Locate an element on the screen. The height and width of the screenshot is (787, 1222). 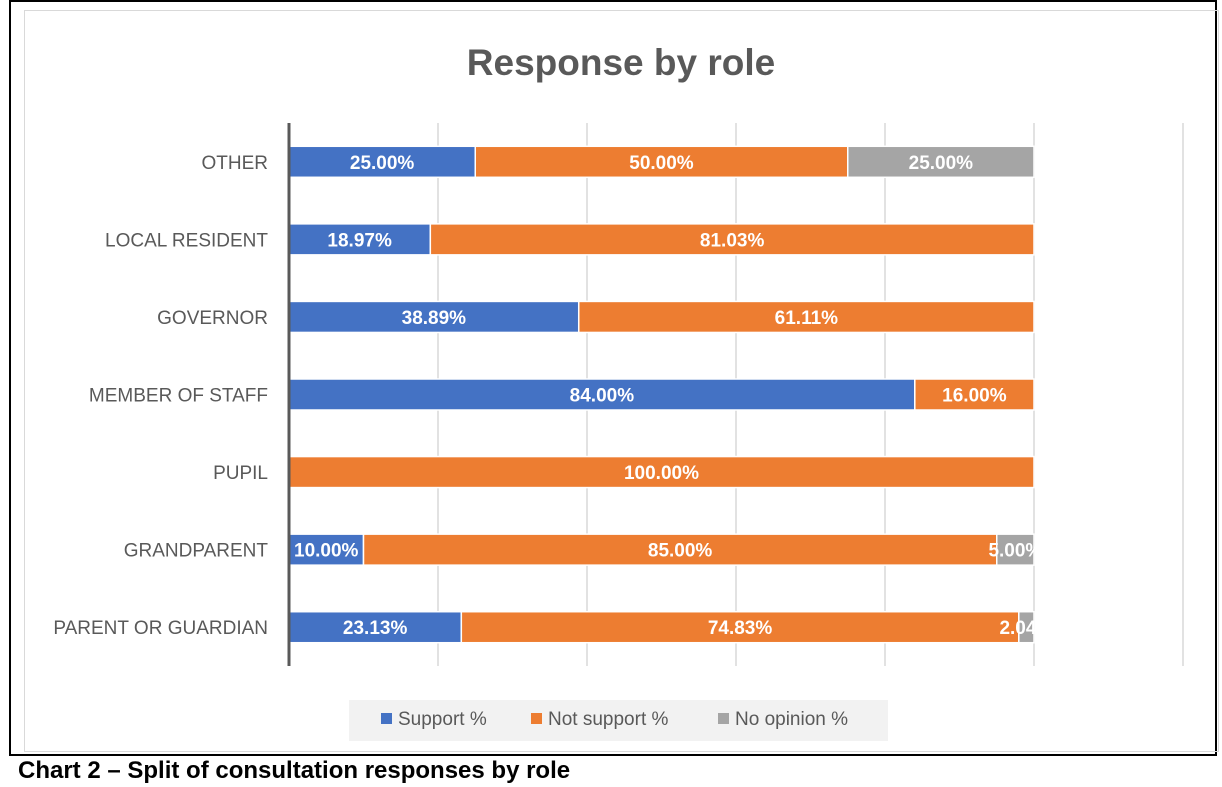
data-label: 38.89% is located at coordinates (434, 318).